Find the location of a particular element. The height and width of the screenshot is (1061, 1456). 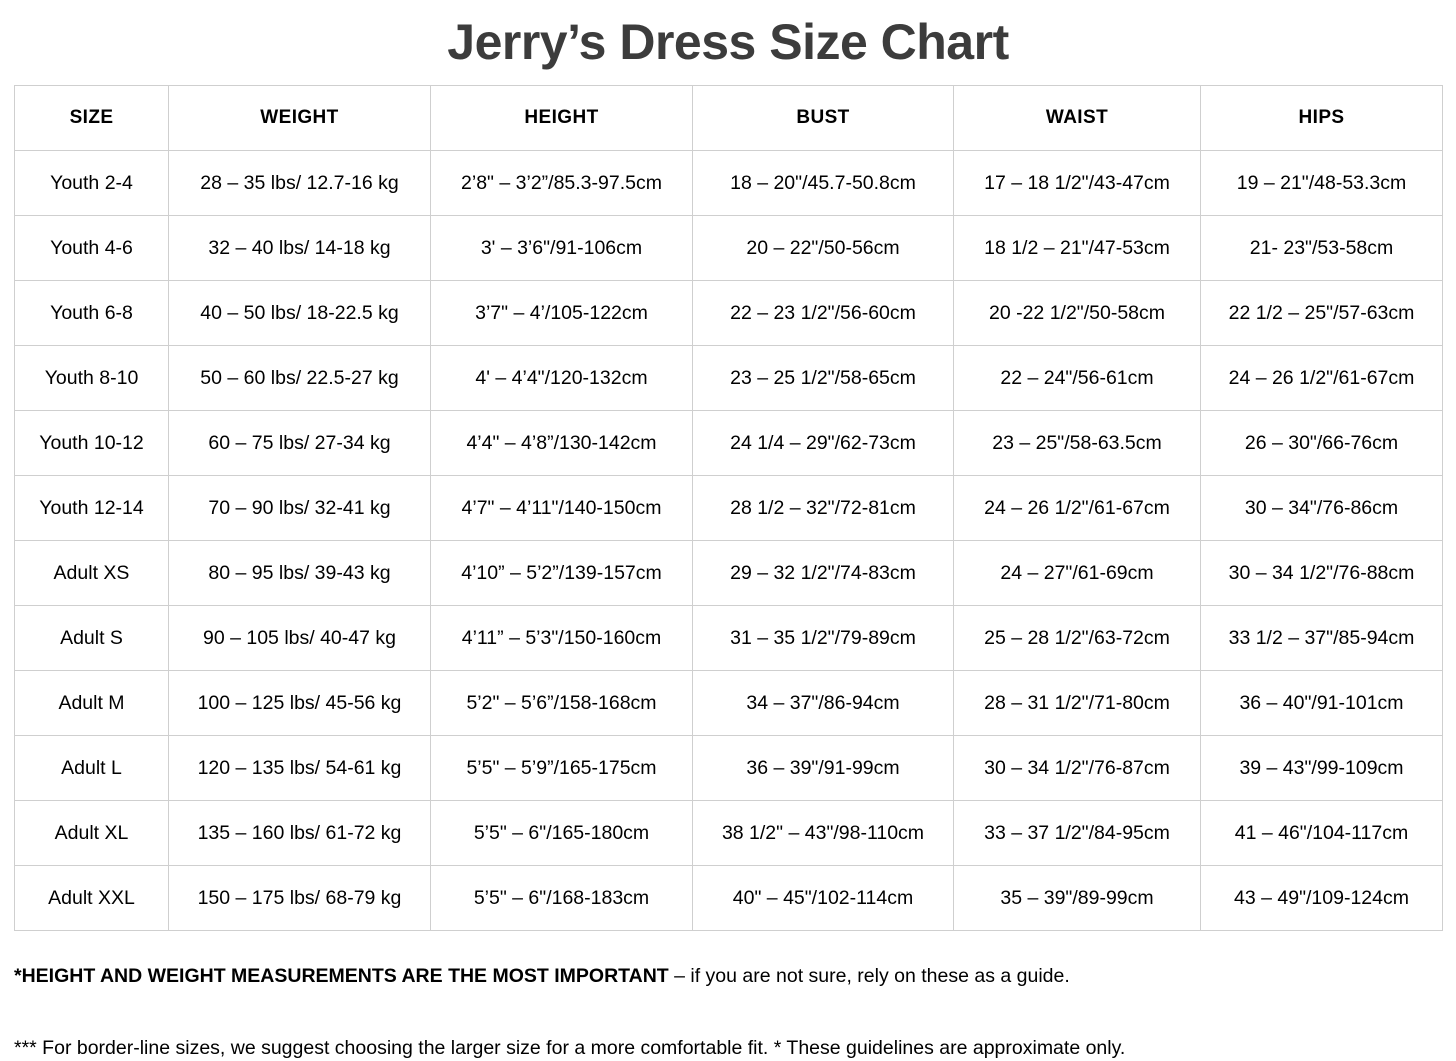

cell-hips: 43 – 49"/109-124cm is located at coordinates (1321, 898).